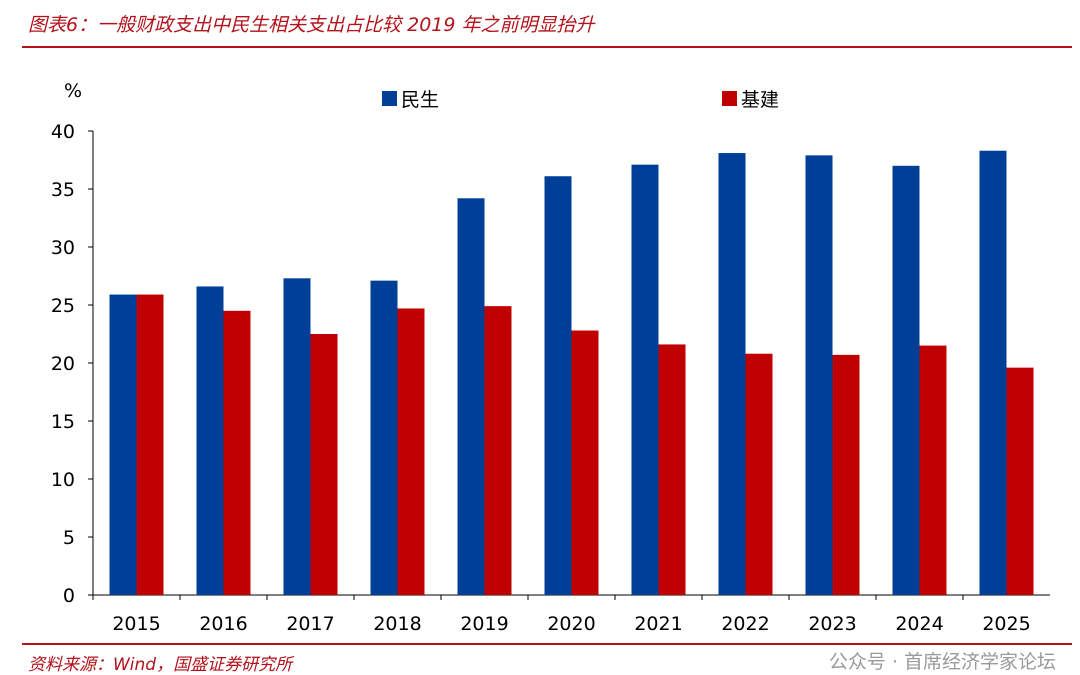 The height and width of the screenshot is (675, 1080). Describe the element at coordinates (311, 25) in the screenshot. I see `chart-title: 图表6：一般财政支出中民生相关支出占比较 2019 年之前明显抬升` at that location.